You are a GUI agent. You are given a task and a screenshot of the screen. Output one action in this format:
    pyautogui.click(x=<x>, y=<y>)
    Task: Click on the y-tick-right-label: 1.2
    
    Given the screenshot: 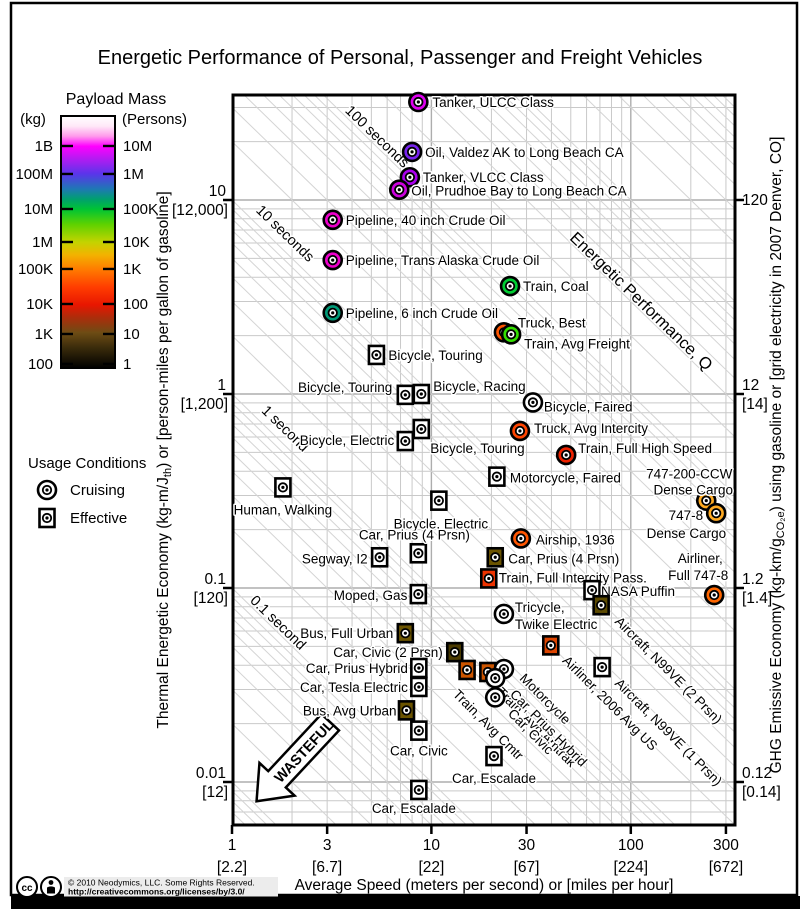 What is the action you would take?
    pyautogui.click(x=753, y=579)
    